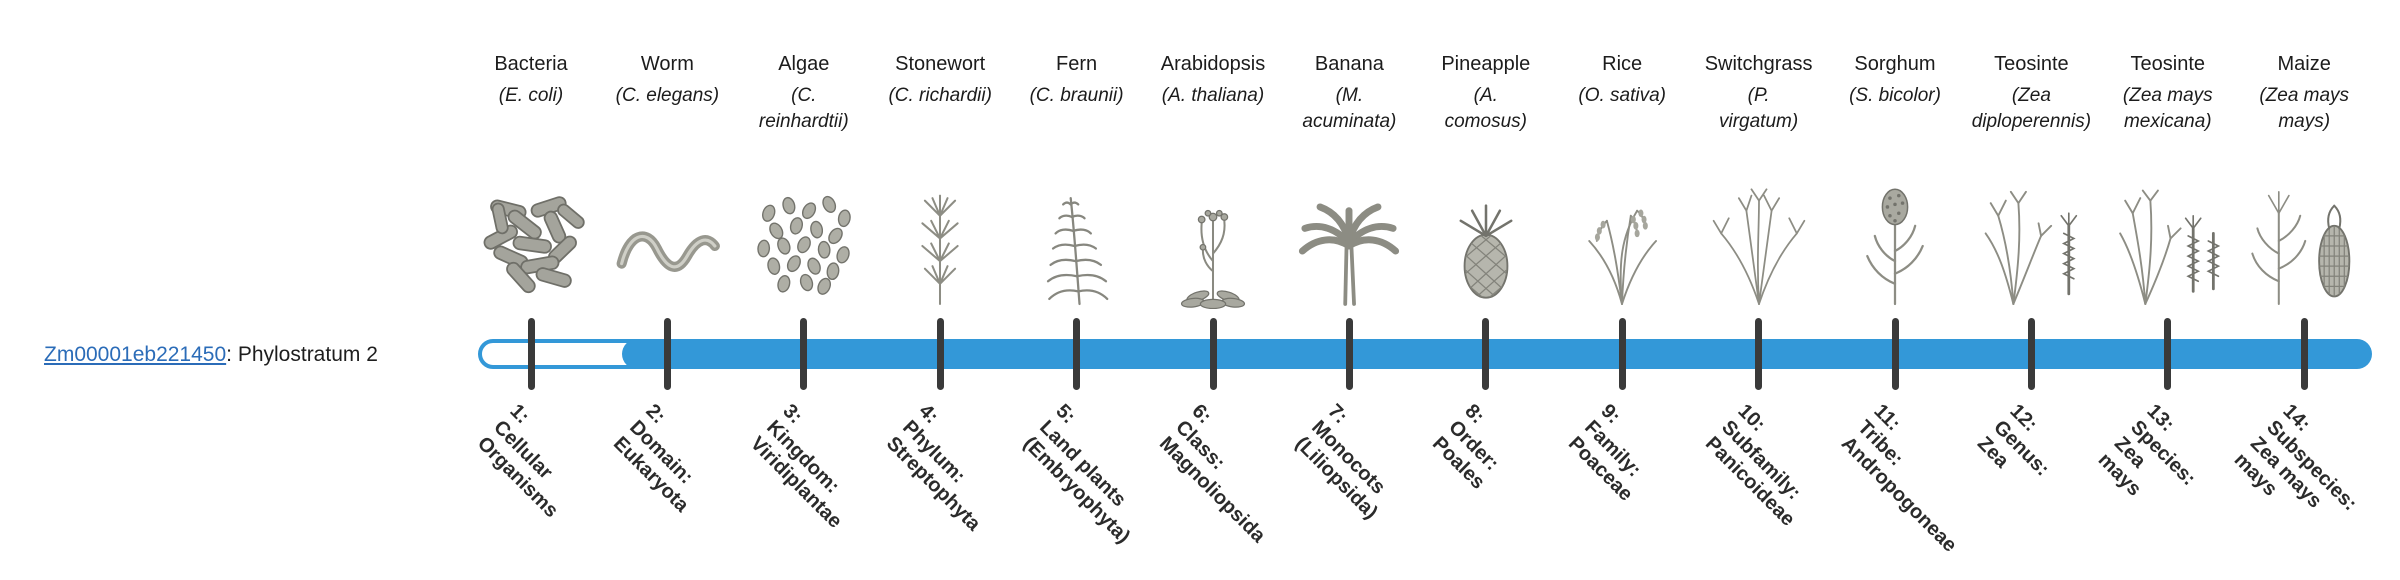 The image size is (2400, 580). Describe the element at coordinates (940, 246) in the screenshot. I see `stonewort-icon` at that location.